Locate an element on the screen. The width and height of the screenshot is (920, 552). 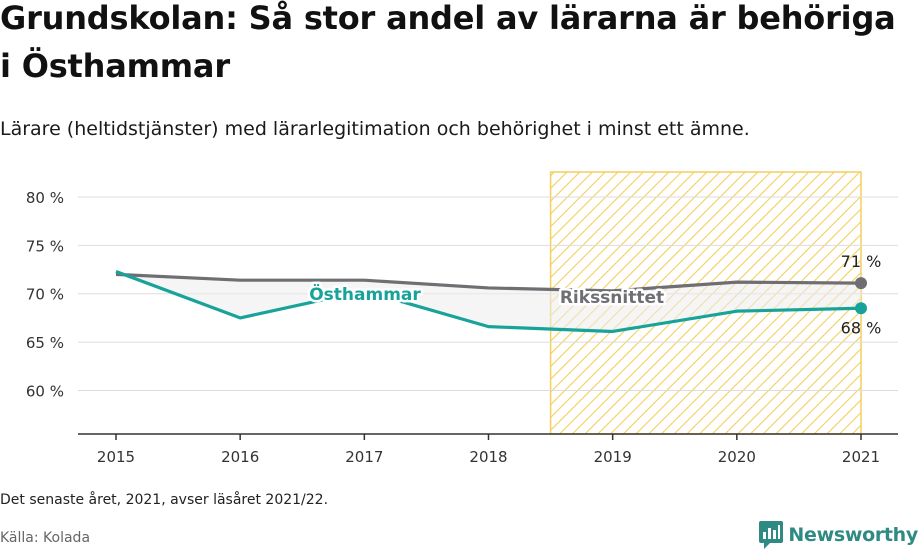
y-tick-label: 70 % is located at coordinates (45, 295).